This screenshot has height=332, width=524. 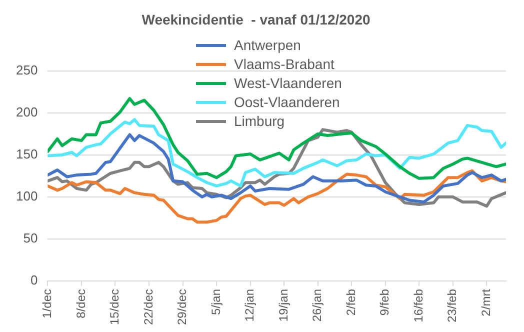 I want to click on chart-title: Weekincidentie - vanaf 01/12/2020, so click(x=256, y=19).